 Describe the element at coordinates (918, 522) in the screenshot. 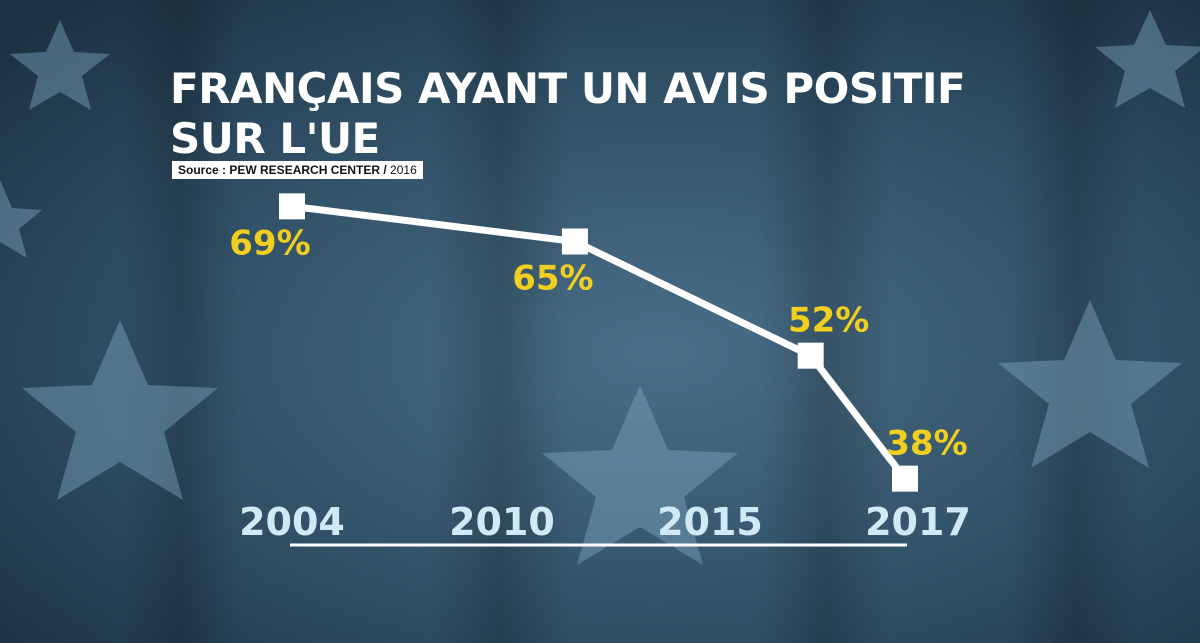

I see `x-tick-label: 2017` at that location.